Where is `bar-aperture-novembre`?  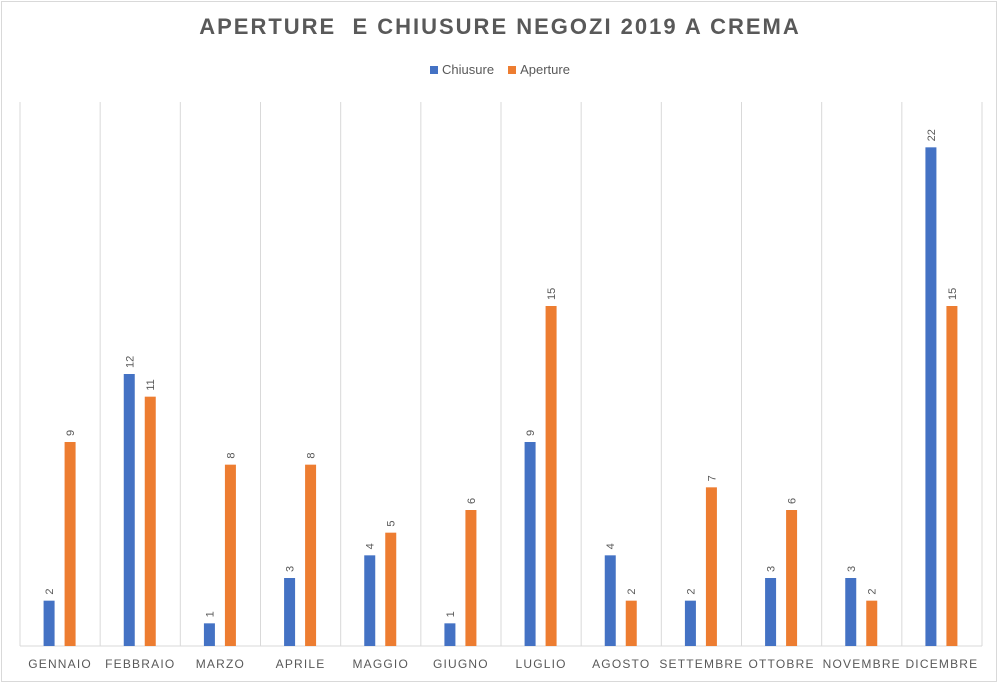
bar-aperture-novembre is located at coordinates (872, 623).